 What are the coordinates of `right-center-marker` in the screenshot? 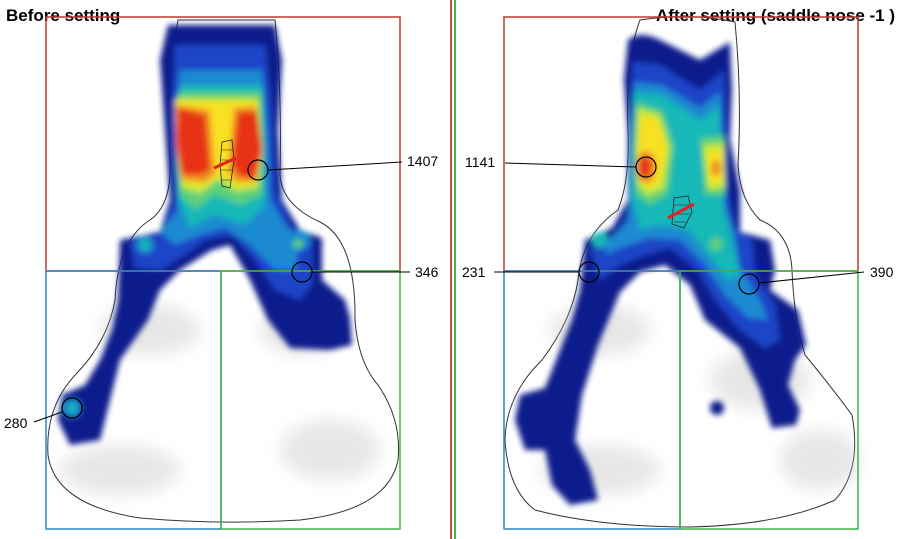 It's located at (681, 212).